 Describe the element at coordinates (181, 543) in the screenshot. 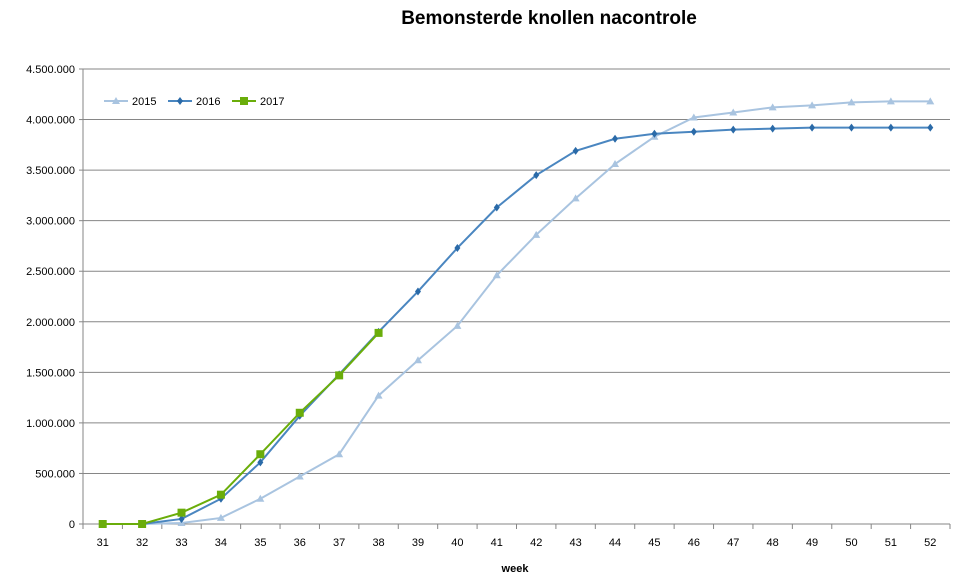

I see `x-tick-label: 33` at that location.